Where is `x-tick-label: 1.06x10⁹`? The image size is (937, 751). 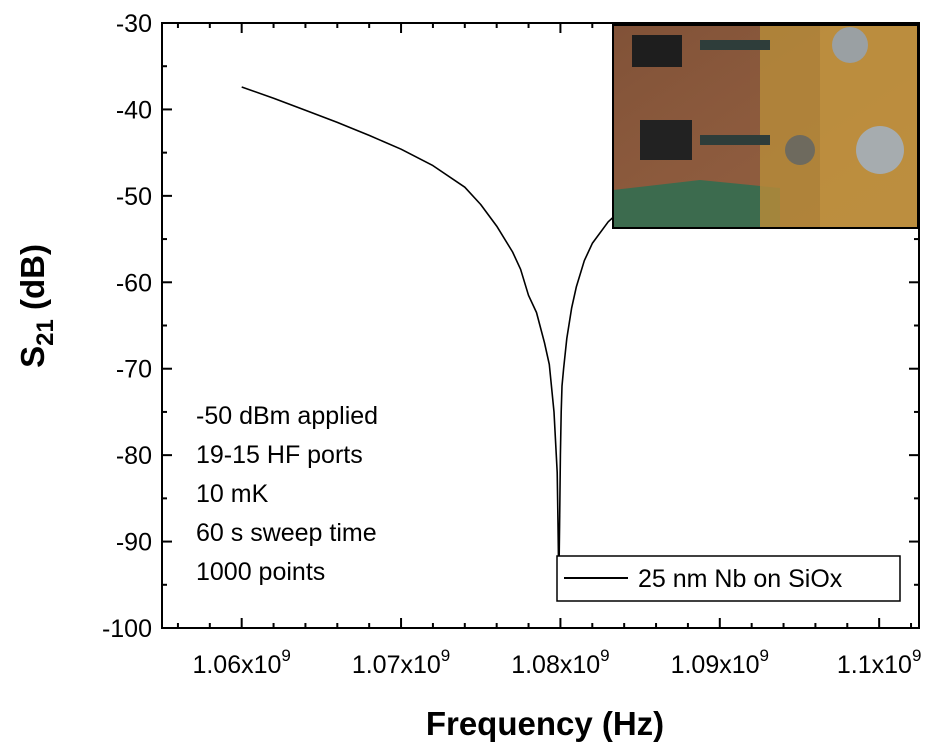 x-tick-label: 1.06x10⁹ is located at coordinates (241, 662).